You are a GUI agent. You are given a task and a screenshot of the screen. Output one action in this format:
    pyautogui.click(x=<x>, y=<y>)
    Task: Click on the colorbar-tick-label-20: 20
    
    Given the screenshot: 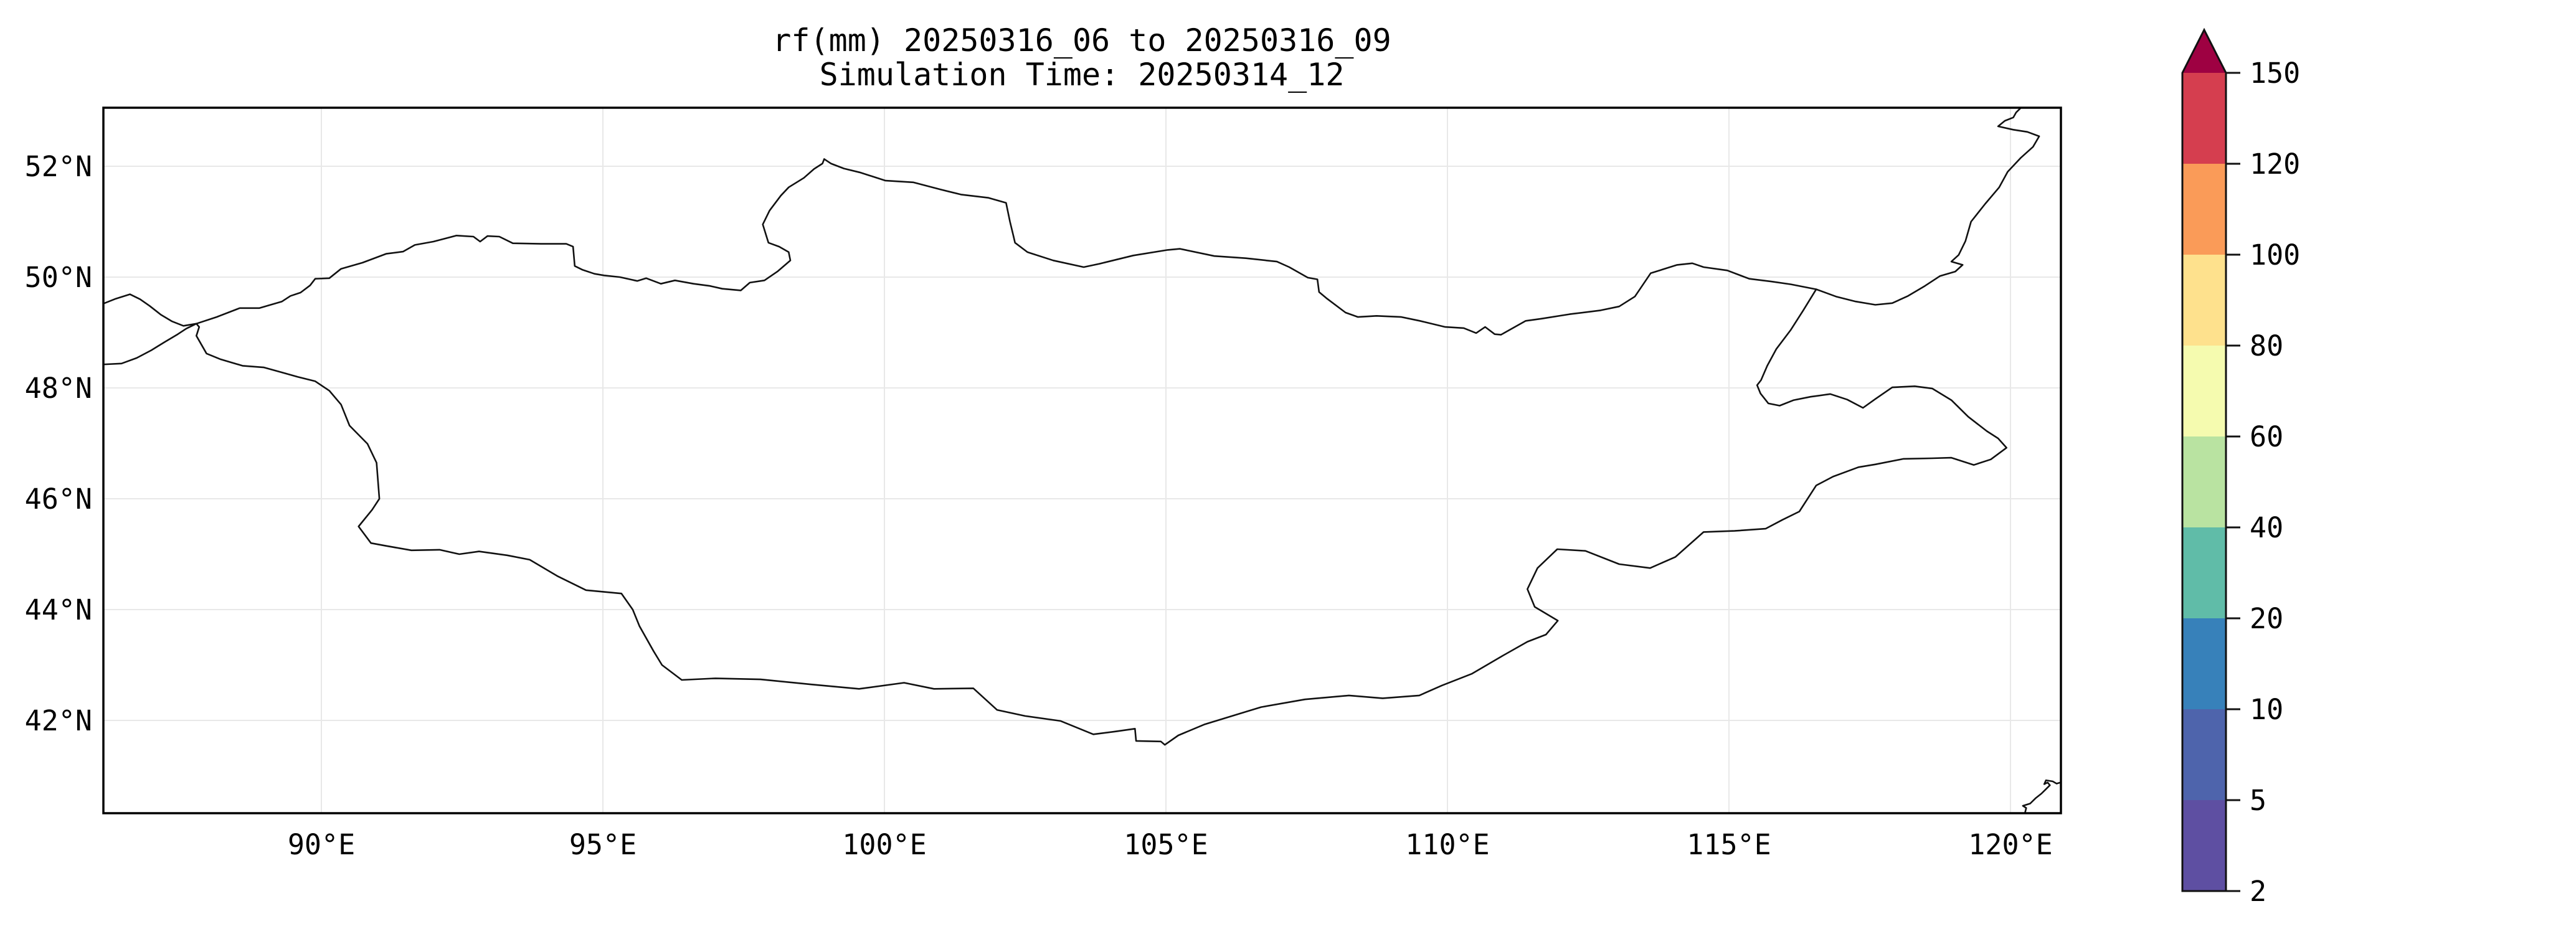 What is the action you would take?
    pyautogui.click(x=2266, y=618)
    